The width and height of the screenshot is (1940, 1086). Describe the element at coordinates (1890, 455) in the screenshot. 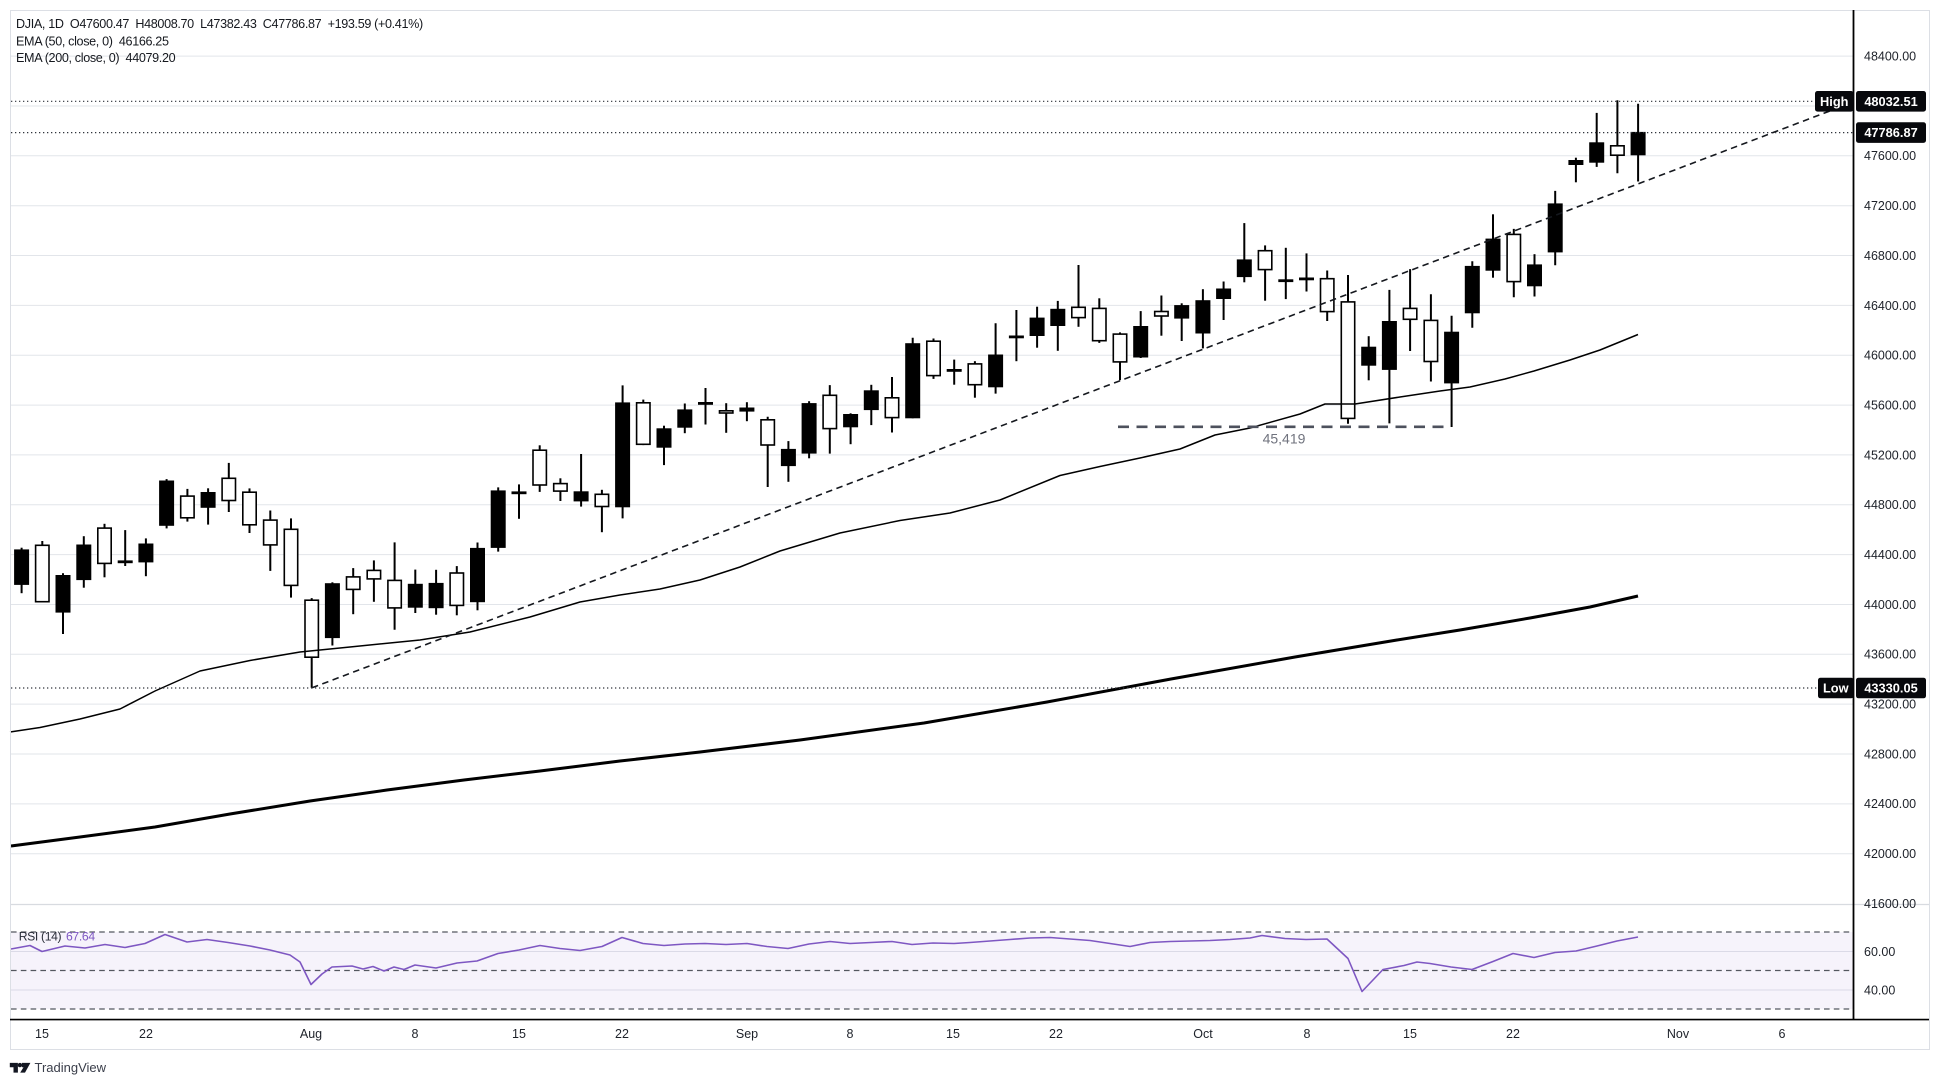

I see `svg-text: 45200.00` at that location.